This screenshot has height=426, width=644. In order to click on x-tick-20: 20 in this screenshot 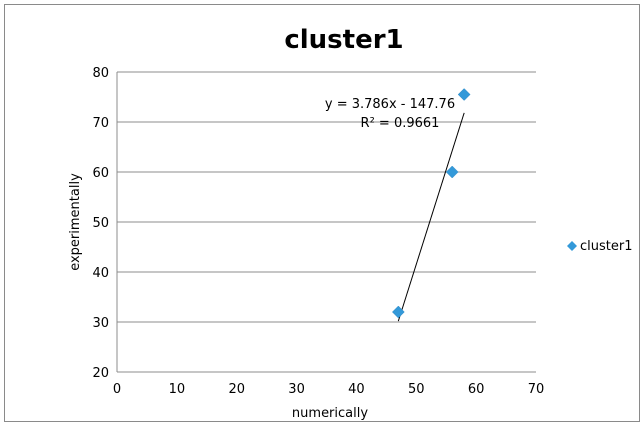, I will do `click(236, 389)`.